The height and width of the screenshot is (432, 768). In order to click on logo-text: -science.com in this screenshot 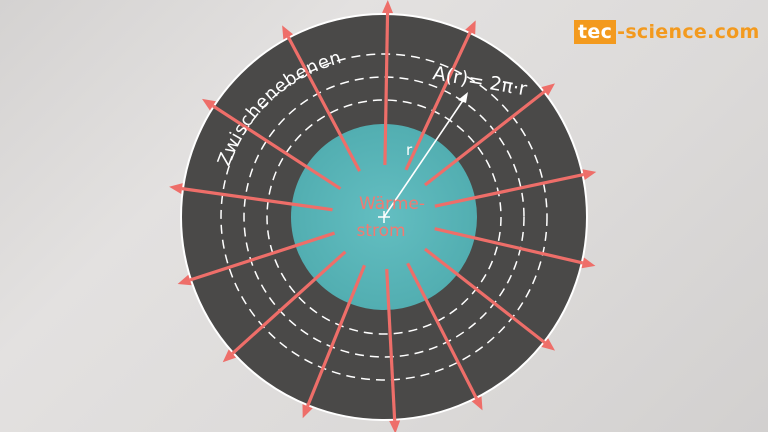, I will do `click(688, 32)`.